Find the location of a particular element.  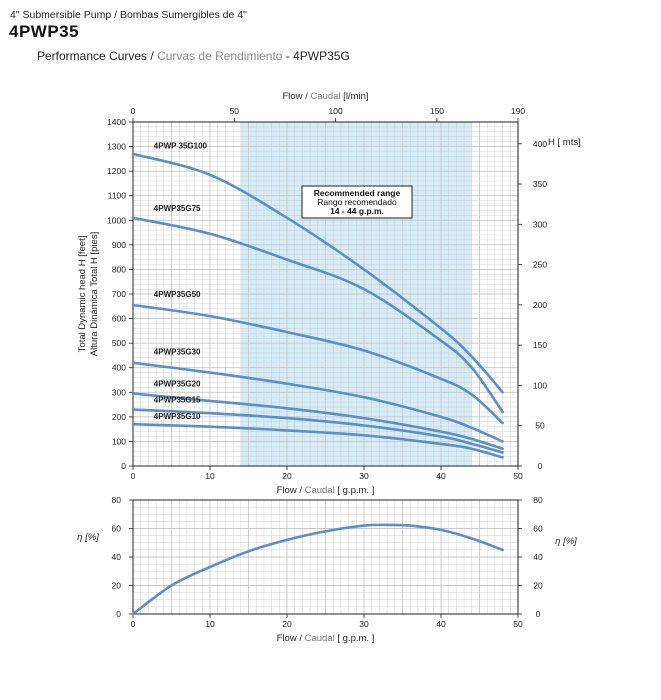

y-tick-label: 100 is located at coordinates (119, 441).